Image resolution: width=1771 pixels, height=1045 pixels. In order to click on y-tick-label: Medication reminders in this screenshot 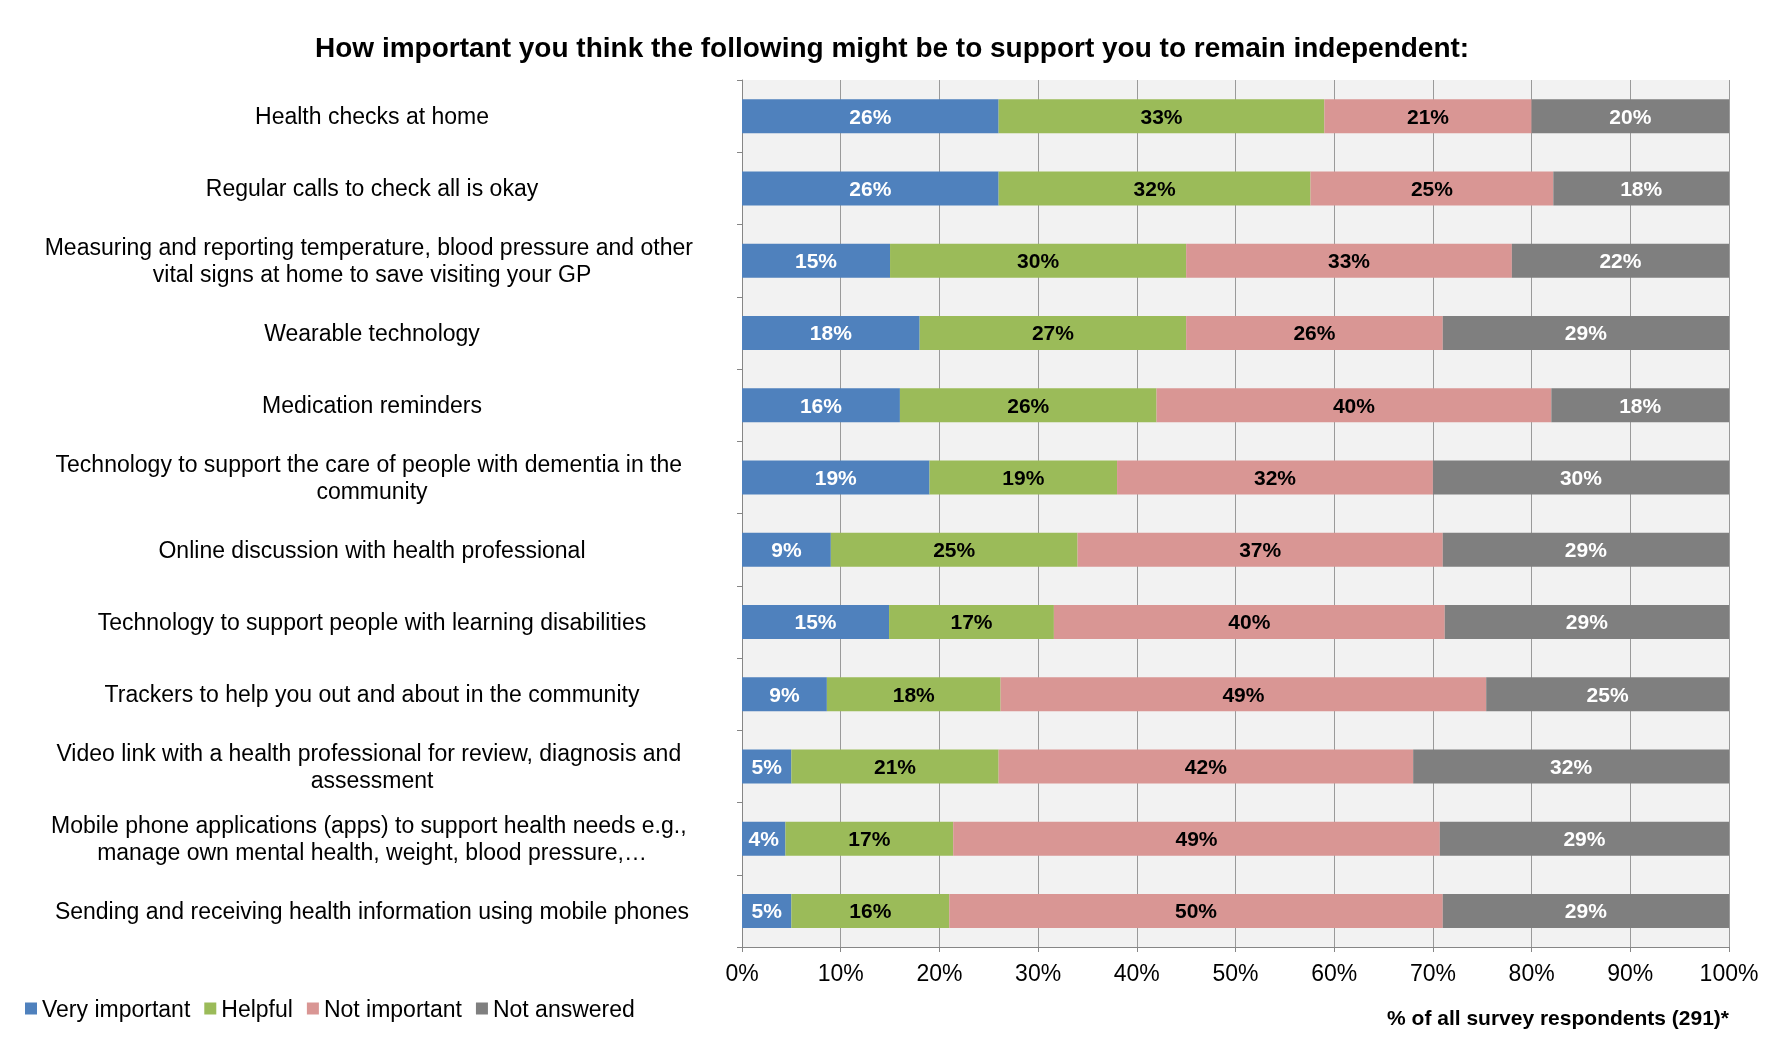, I will do `click(372, 405)`.